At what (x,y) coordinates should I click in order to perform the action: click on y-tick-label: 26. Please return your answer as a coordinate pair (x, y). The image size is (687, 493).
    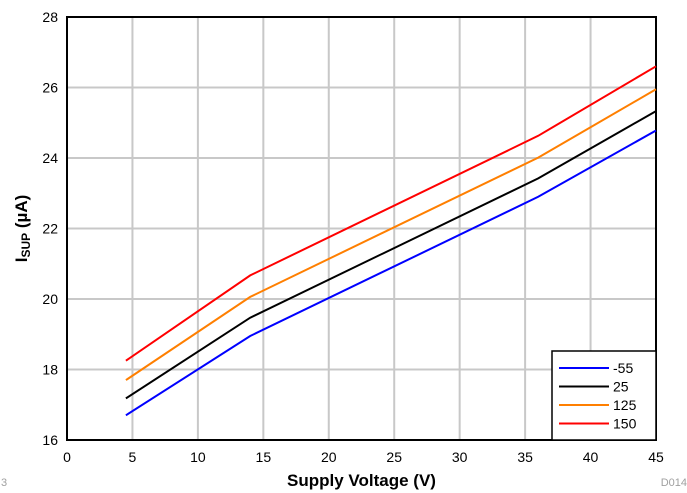
    Looking at the image, I should click on (50, 88).